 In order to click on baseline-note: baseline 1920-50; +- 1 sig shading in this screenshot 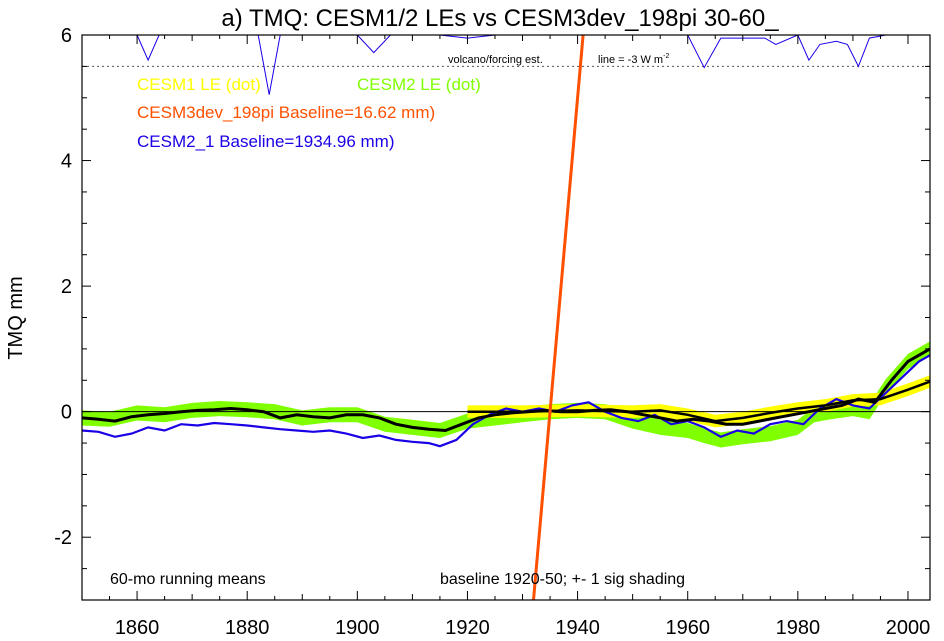, I will do `click(562, 579)`.